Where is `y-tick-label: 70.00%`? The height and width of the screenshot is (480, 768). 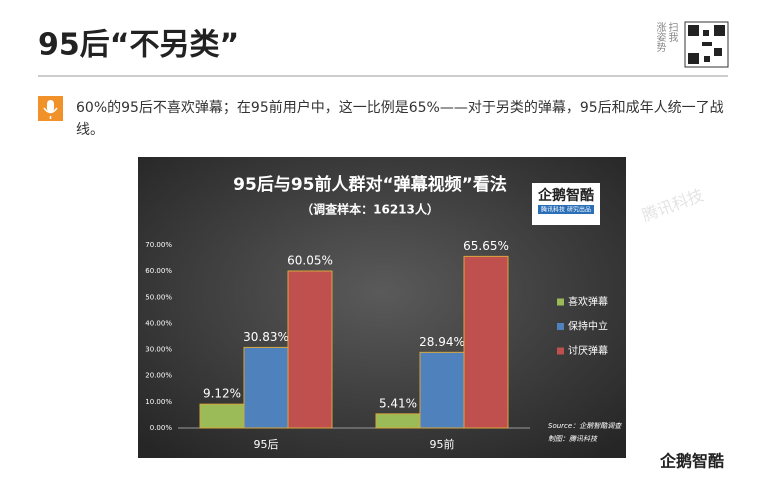 y-tick-label: 70.00% is located at coordinates (158, 245).